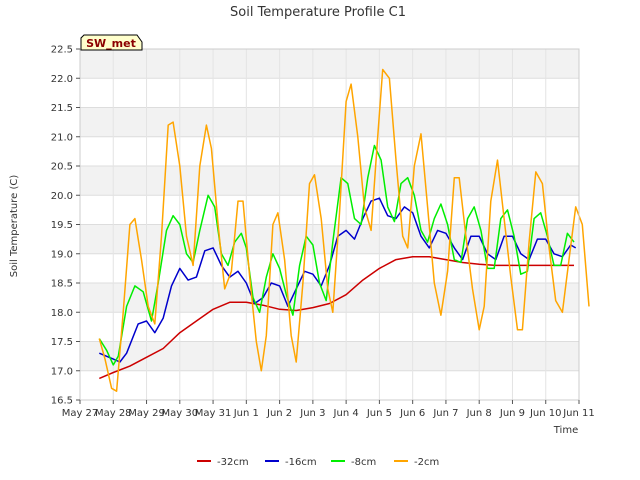  I want to click on y-tick-label: 17.5, so click(62, 342).